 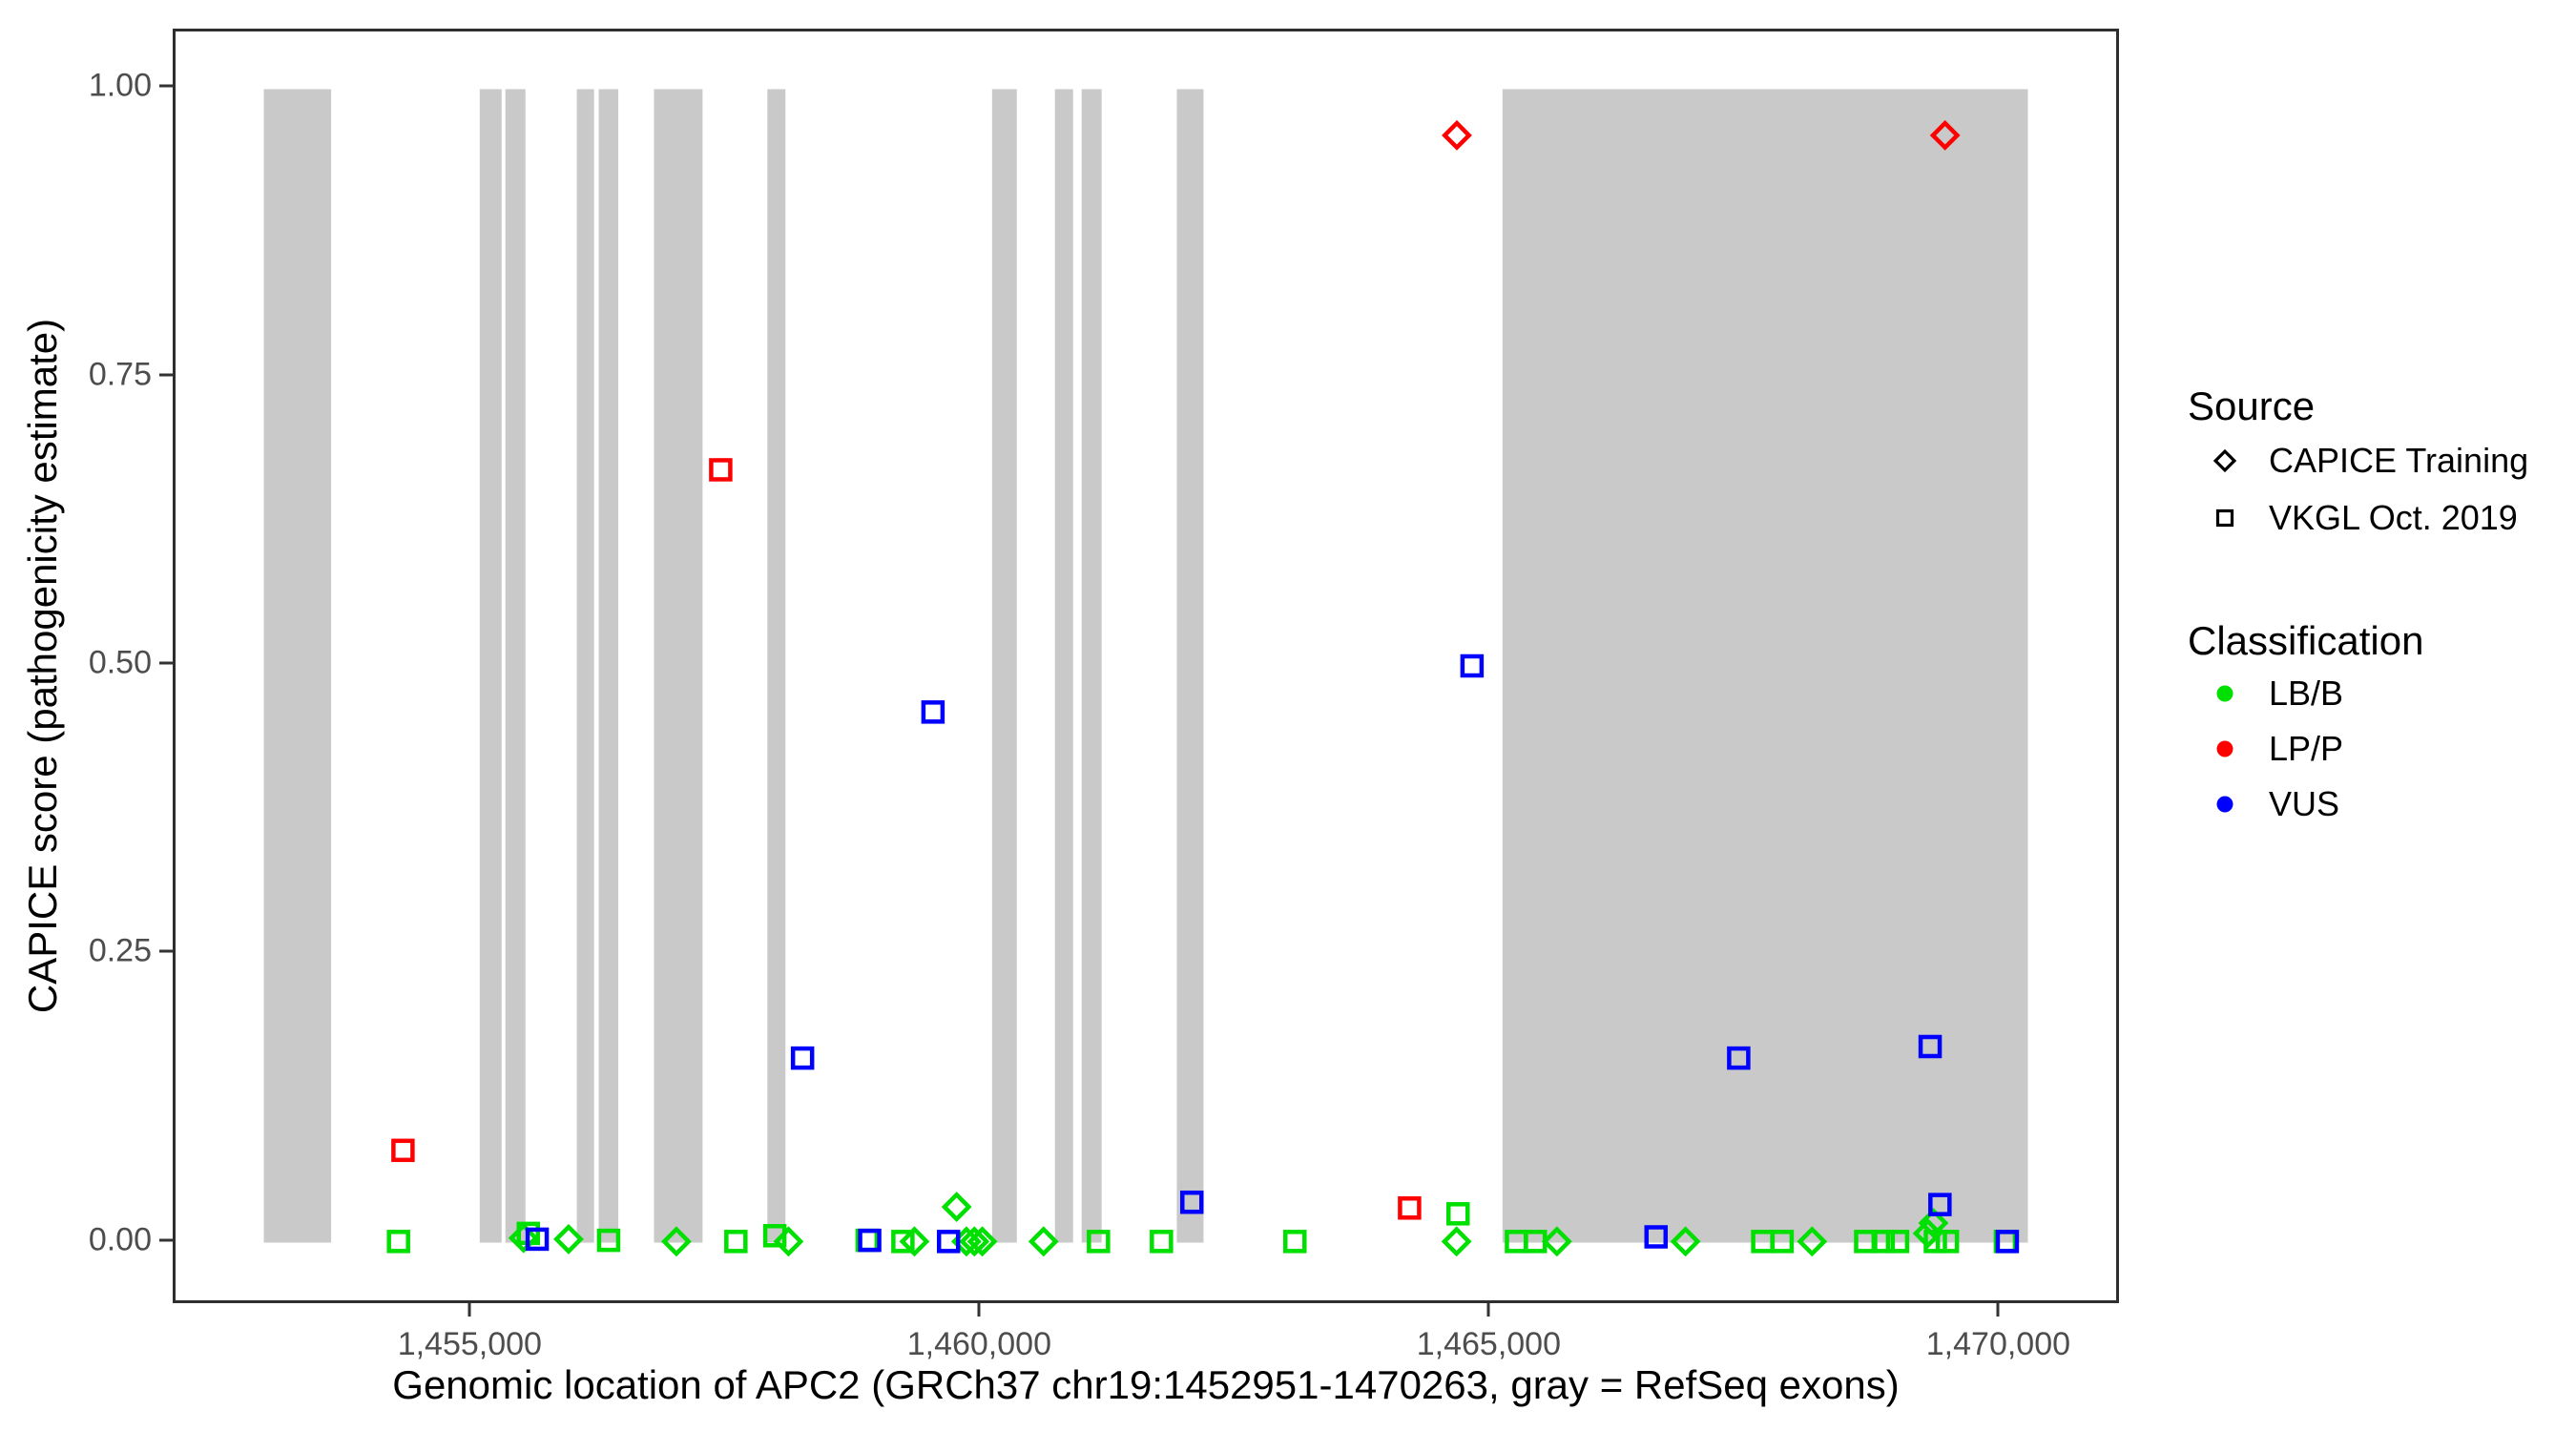 I want to click on legend-title-classification: Classification, so click(x=2306, y=641).